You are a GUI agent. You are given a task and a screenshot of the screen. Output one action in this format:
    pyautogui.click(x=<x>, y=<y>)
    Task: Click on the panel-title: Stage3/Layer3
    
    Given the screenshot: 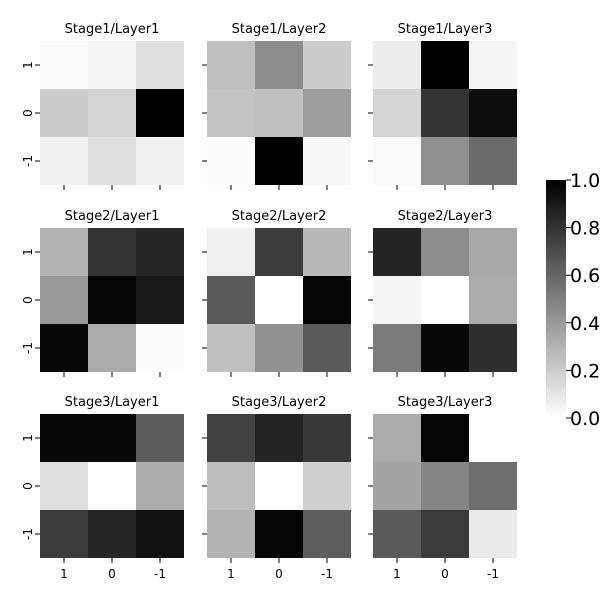 What is the action you would take?
    pyautogui.click(x=445, y=402)
    